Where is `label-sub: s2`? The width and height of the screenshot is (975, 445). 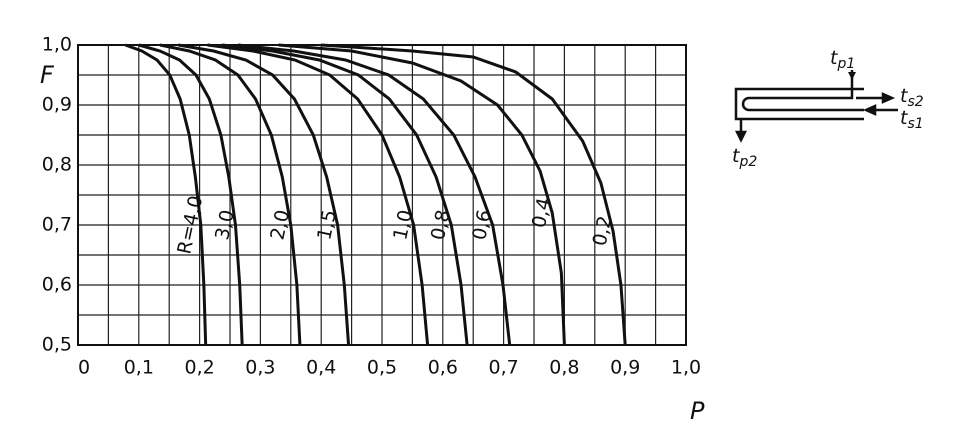
label-sub: s2 is located at coordinates (915, 102).